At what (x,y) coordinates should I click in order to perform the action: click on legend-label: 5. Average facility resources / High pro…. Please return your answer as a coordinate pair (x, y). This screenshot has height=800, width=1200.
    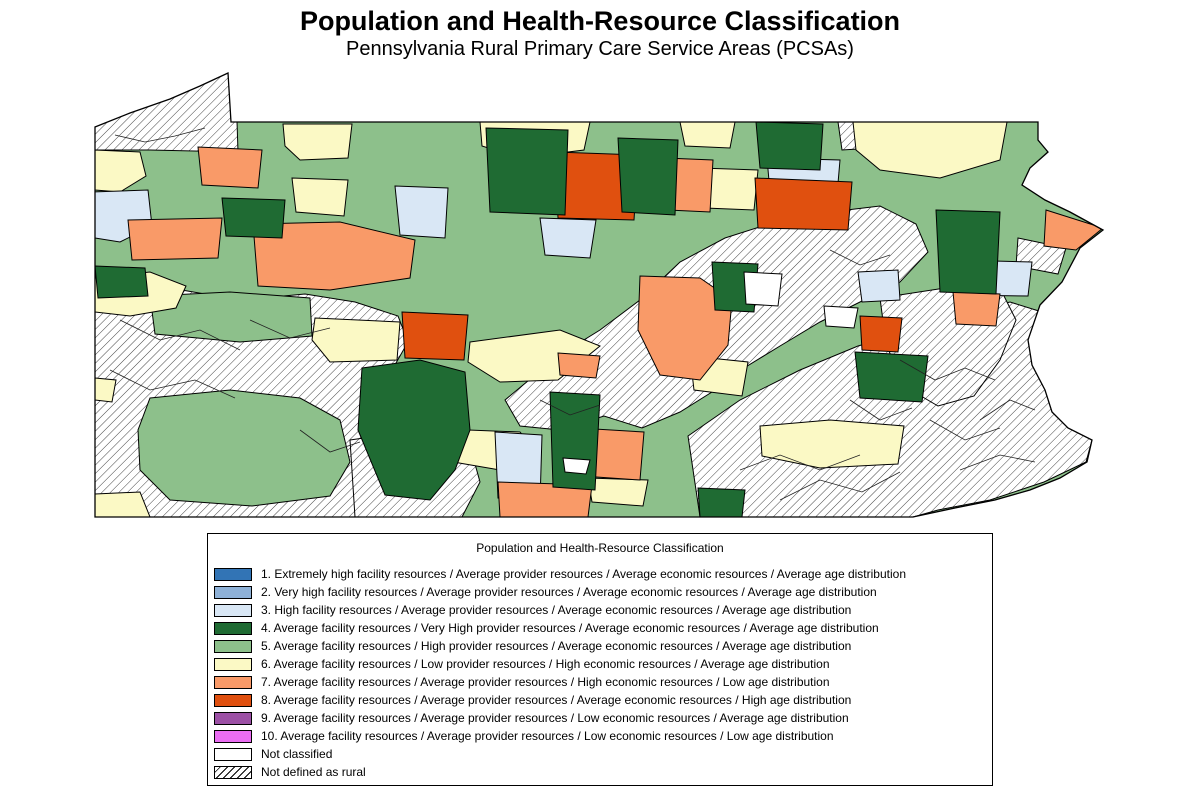
    Looking at the image, I should click on (556, 646).